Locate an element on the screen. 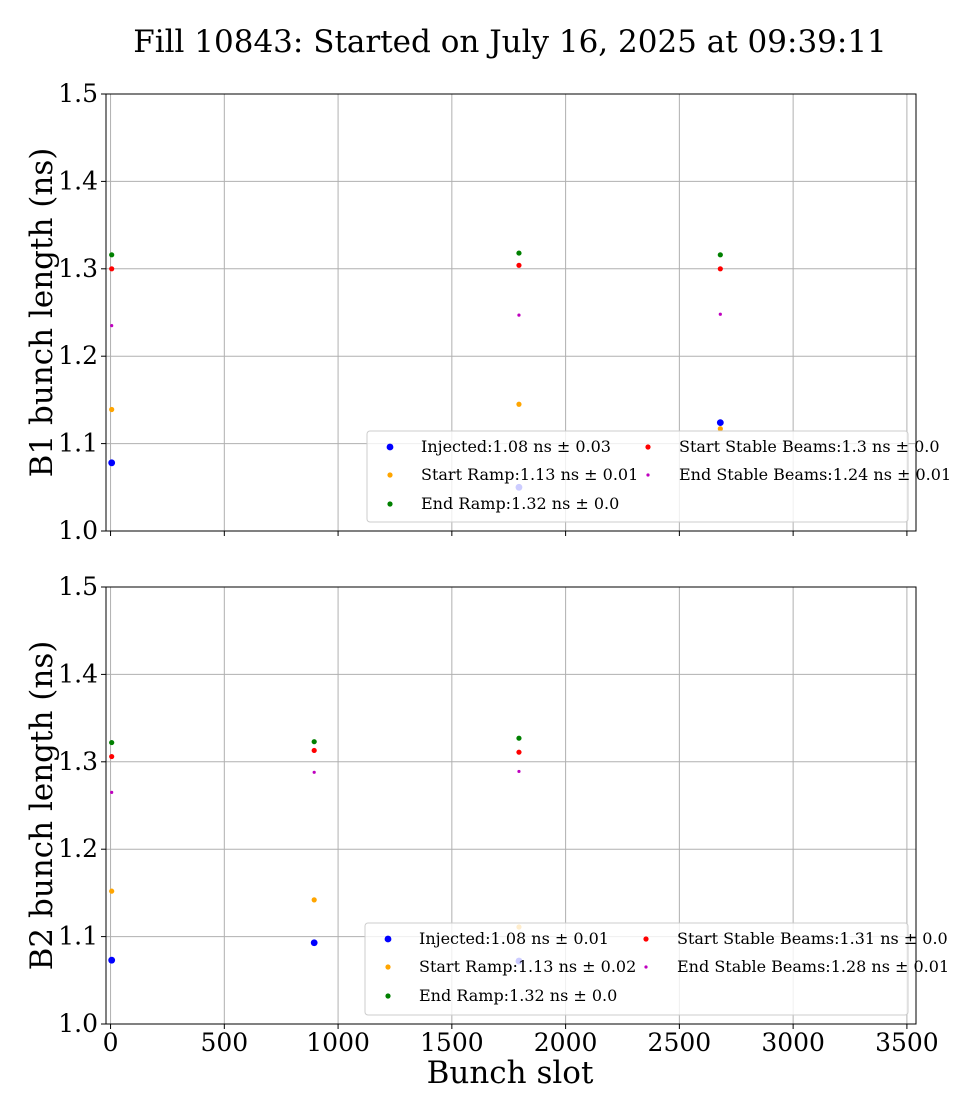 This screenshot has height=1120, width=960. legend-entry: End Stable Beams:1.24 ns ± 0.01 is located at coordinates (815, 474).